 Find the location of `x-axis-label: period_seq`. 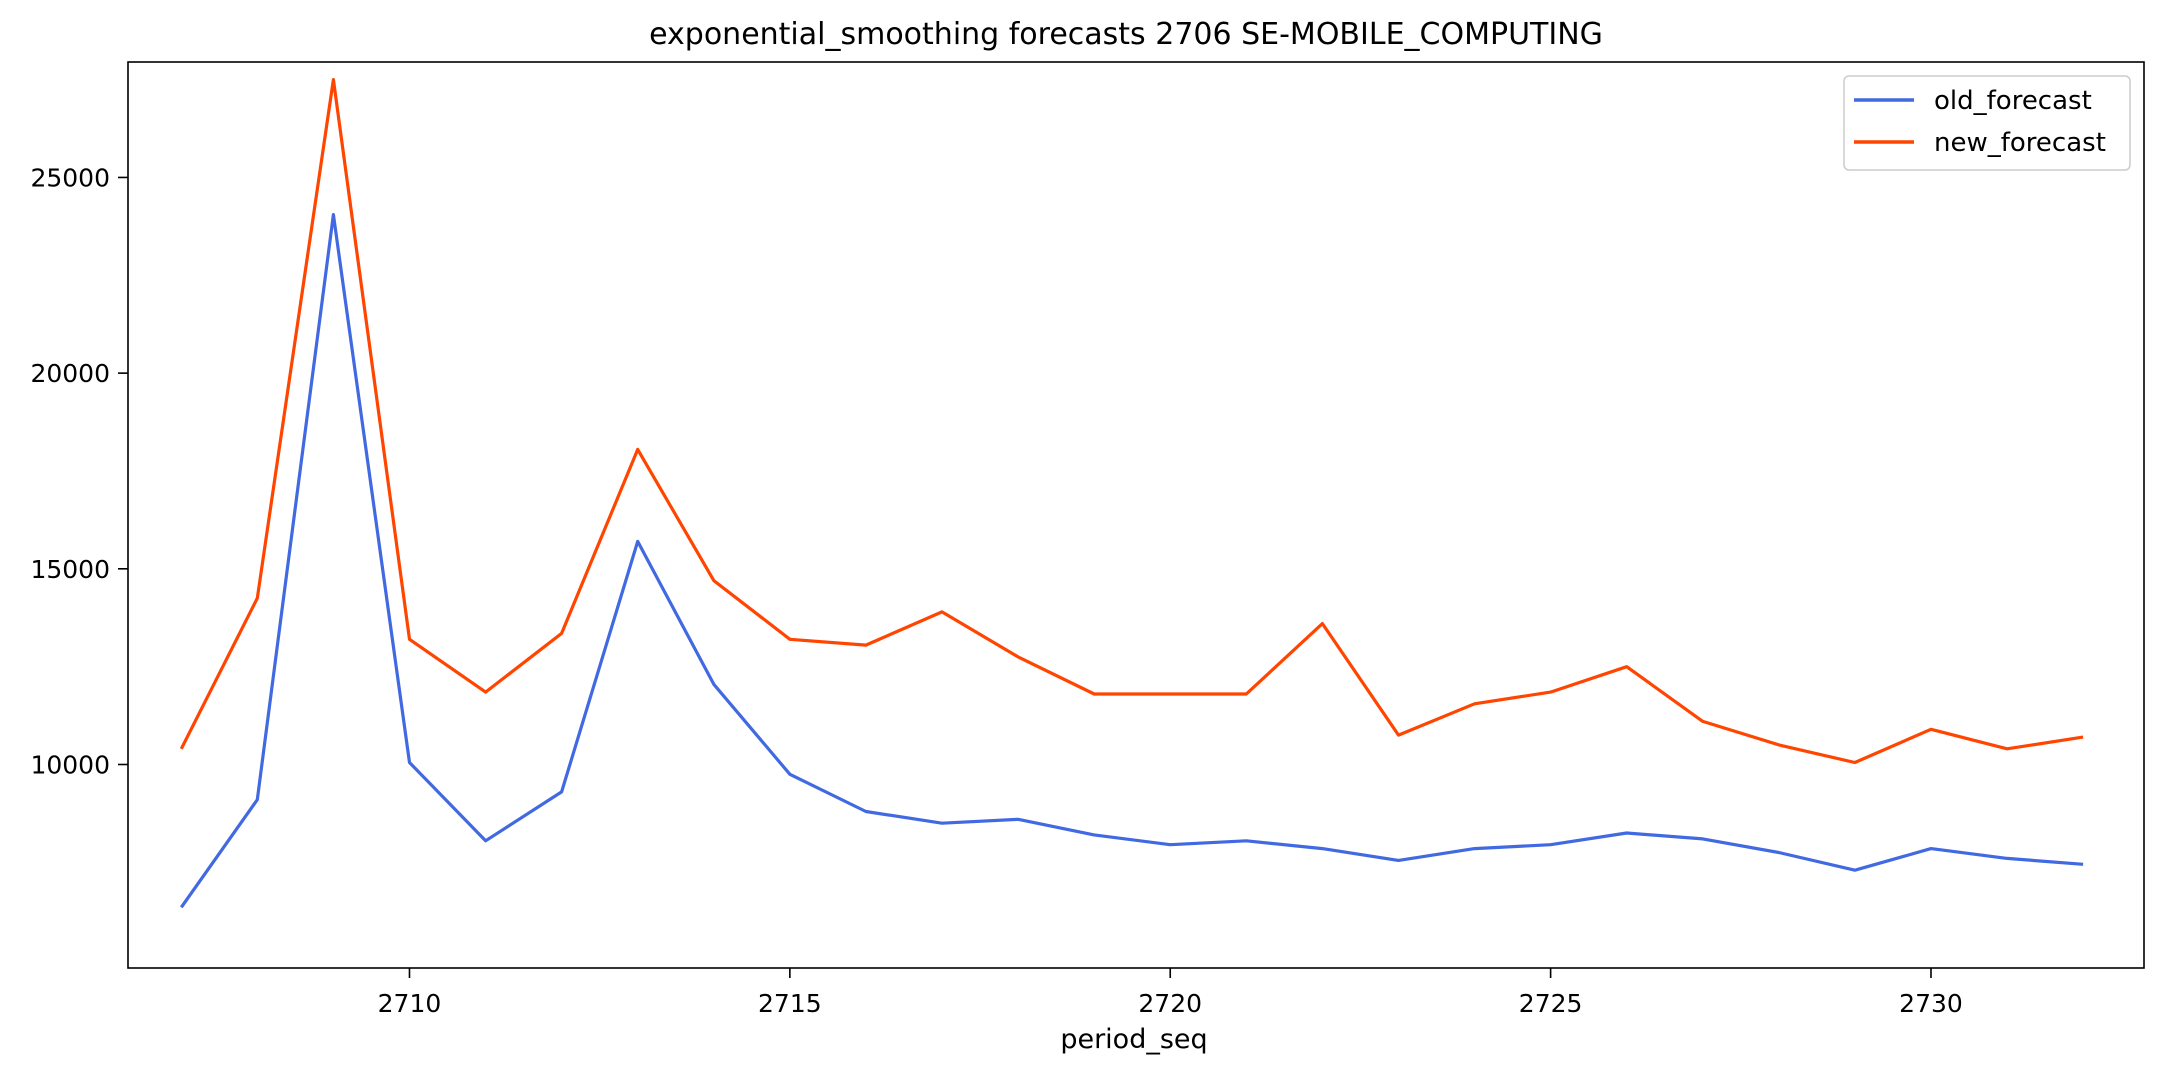

x-axis-label: period_seq is located at coordinates (1133, 1039).